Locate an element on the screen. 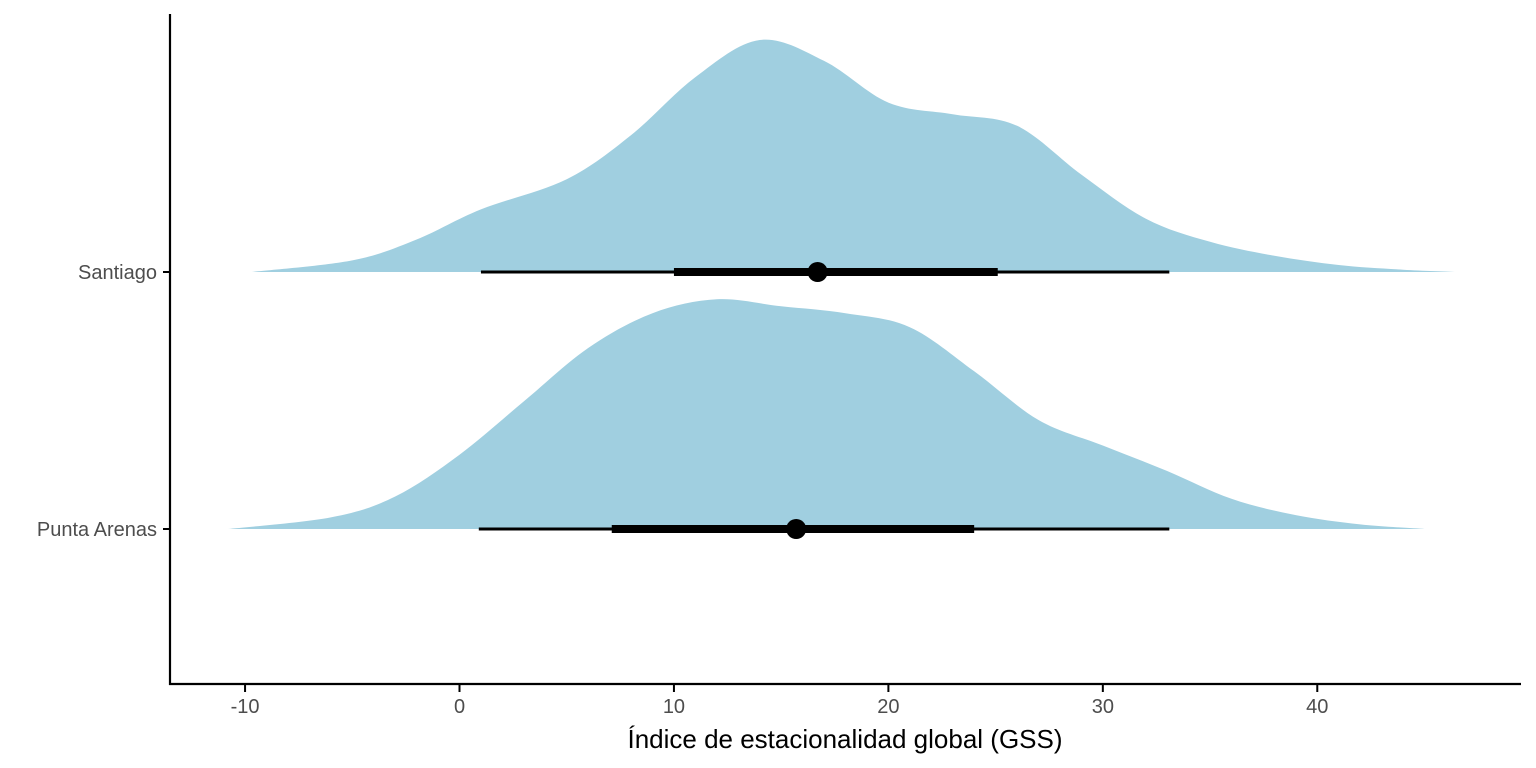 The height and width of the screenshot is (768, 1536). x-tick-label: -10 is located at coordinates (245, 707).